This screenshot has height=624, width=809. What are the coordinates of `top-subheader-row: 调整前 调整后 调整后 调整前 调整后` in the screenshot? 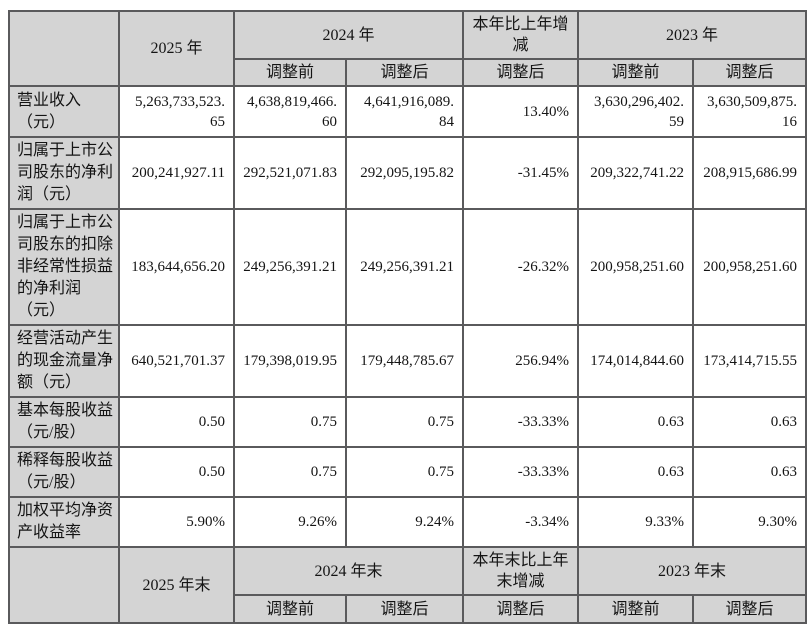 It's located at (408, 72).